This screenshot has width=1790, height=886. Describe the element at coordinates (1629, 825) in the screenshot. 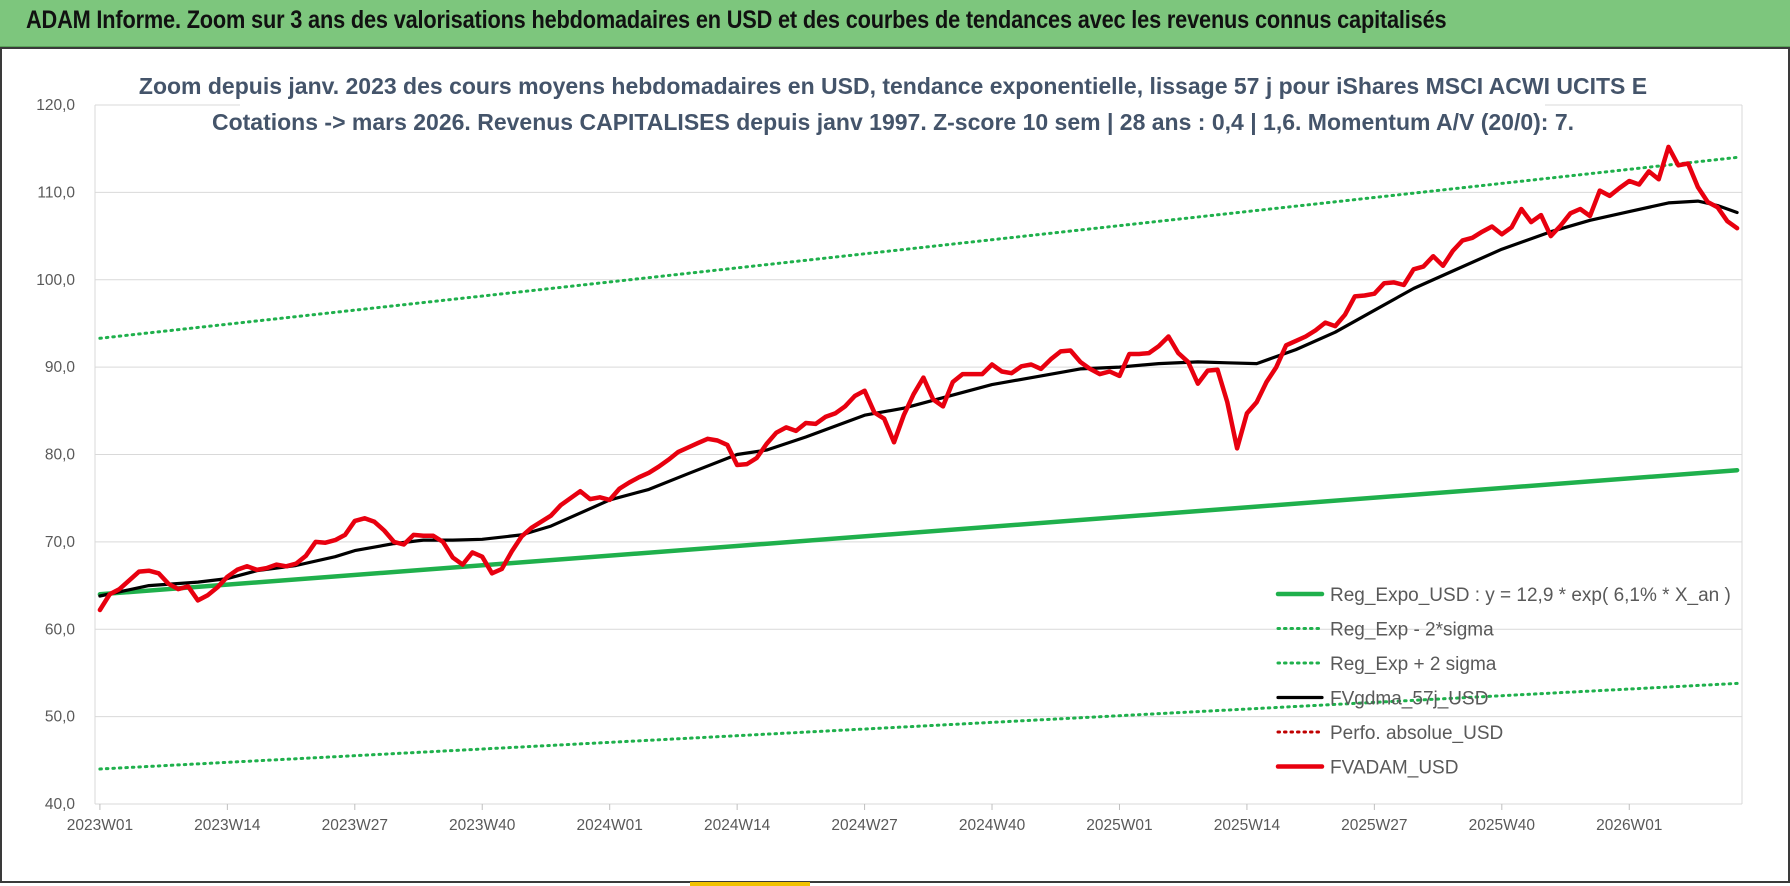

I see `x-tick-label: 2026W01` at that location.